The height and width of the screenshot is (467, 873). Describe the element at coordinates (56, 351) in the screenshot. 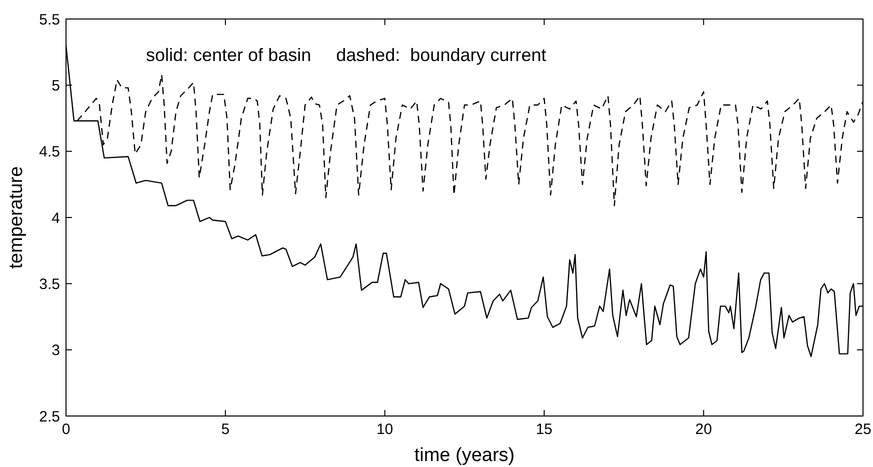

I see `y-tick-label: 3` at that location.